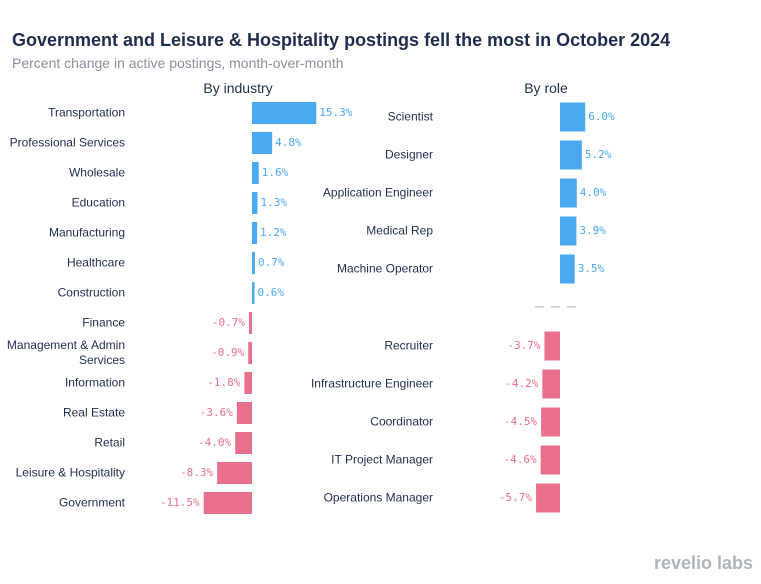  What do you see at coordinates (91, 292) in the screenshot?
I see `category-label: Construction` at bounding box center [91, 292].